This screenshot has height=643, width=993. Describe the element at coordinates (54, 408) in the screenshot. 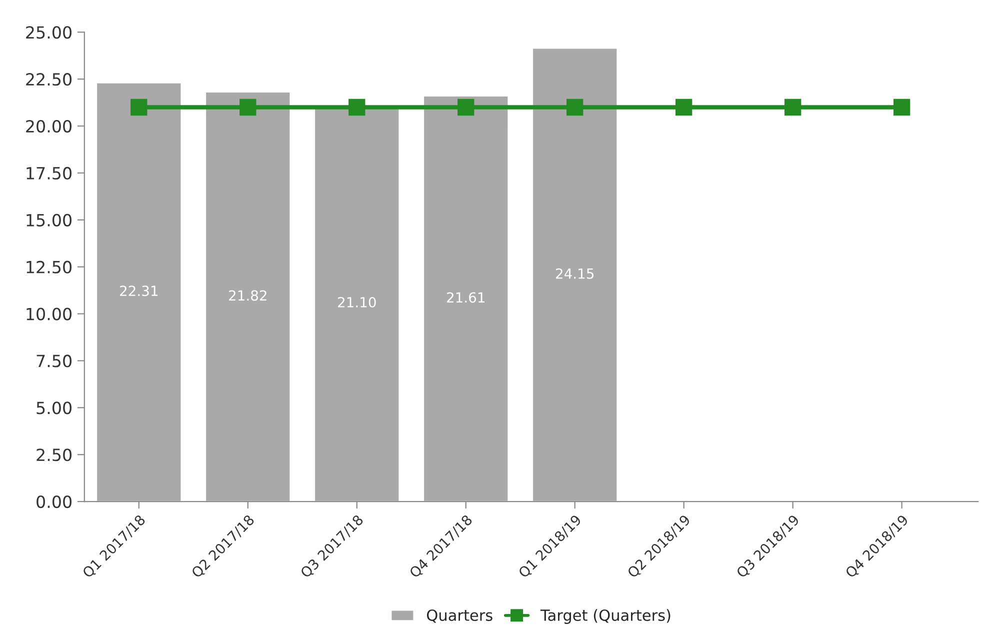

I see `y-tick-label: 5.00` at that location.